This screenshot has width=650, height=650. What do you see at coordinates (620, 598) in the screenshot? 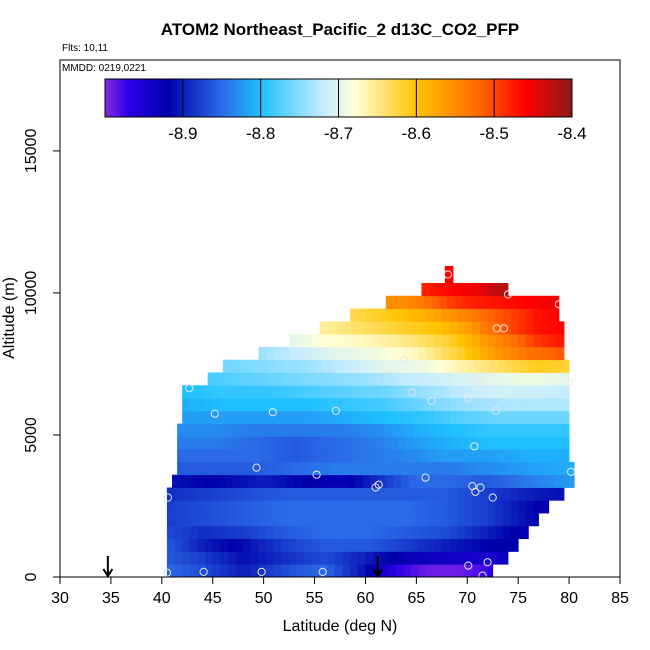
I see `x-tick-label: 85` at bounding box center [620, 598].